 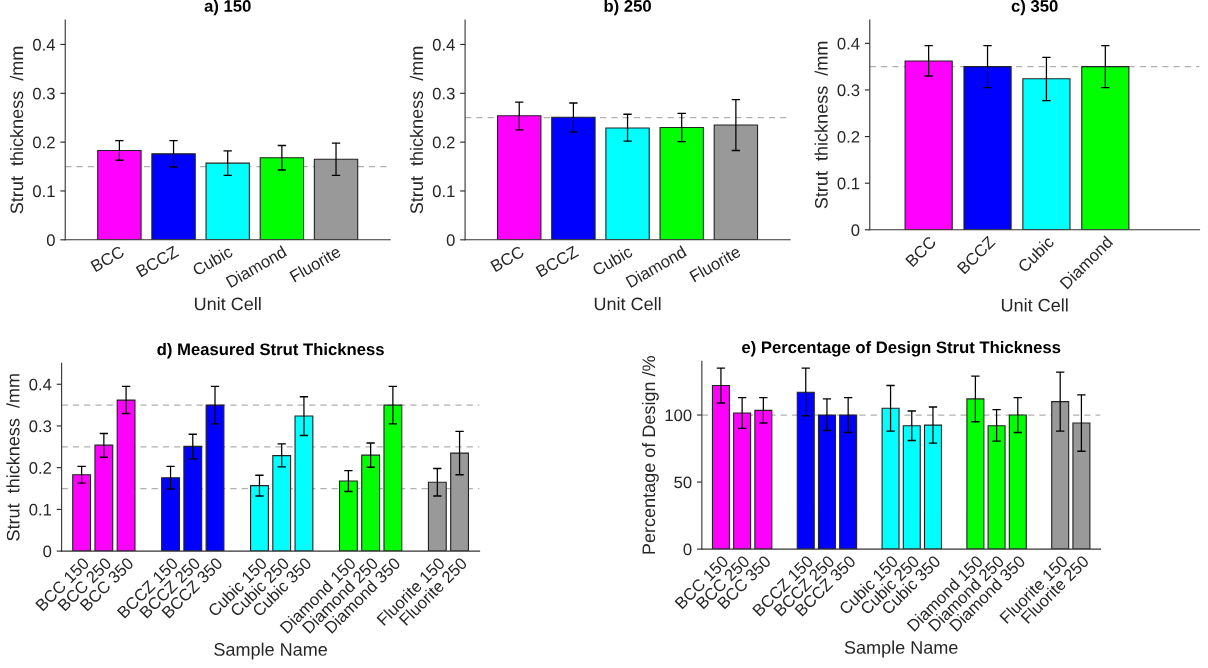 What do you see at coordinates (627, 8) in the screenshot?
I see `chart-title: b) 250` at bounding box center [627, 8].